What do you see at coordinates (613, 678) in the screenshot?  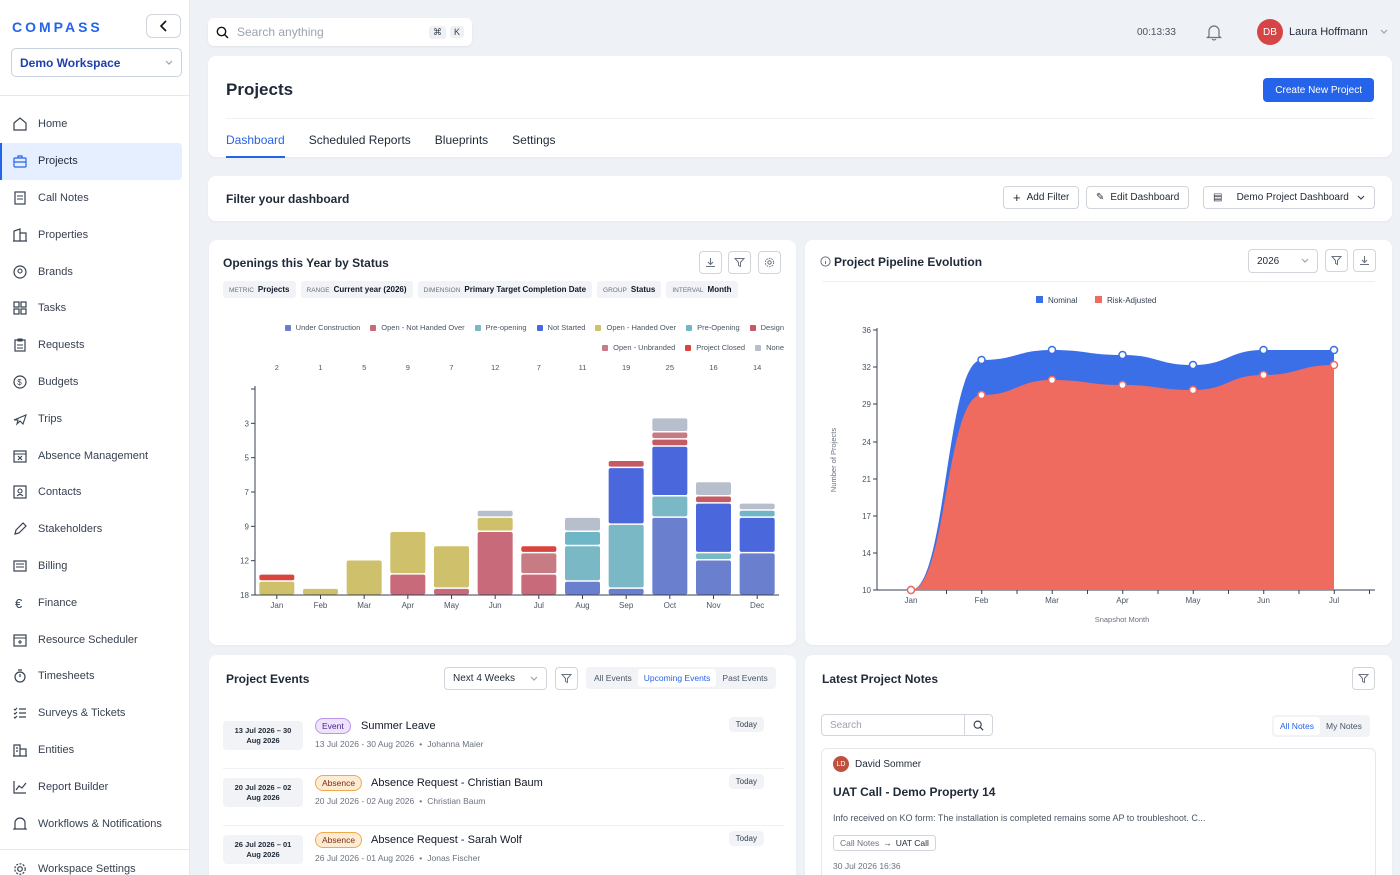 I see `segment-all-events: All Events` at bounding box center [613, 678].